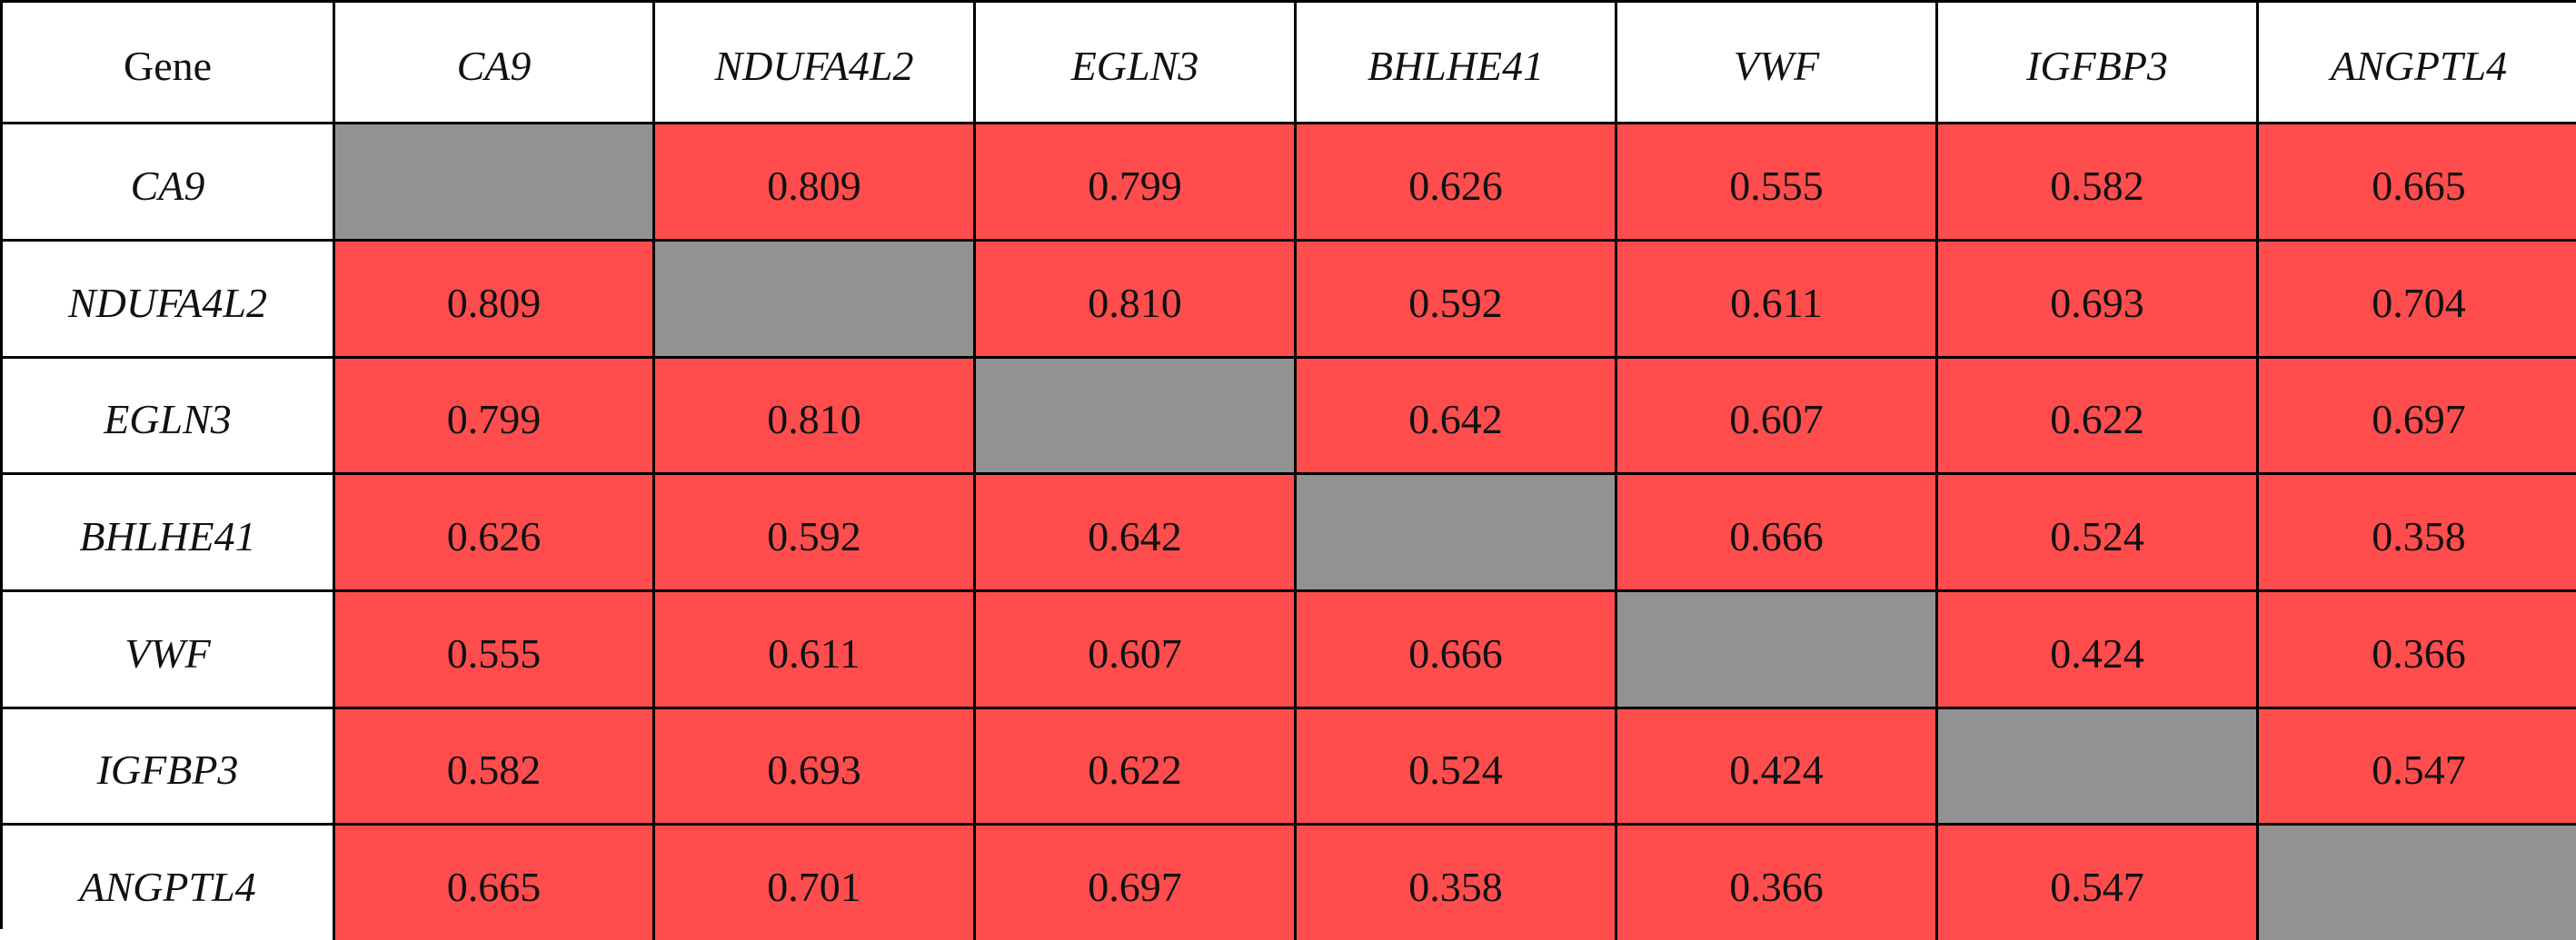  I want to click on column-header-bhlhe41: BHLHE41, so click(1457, 63).